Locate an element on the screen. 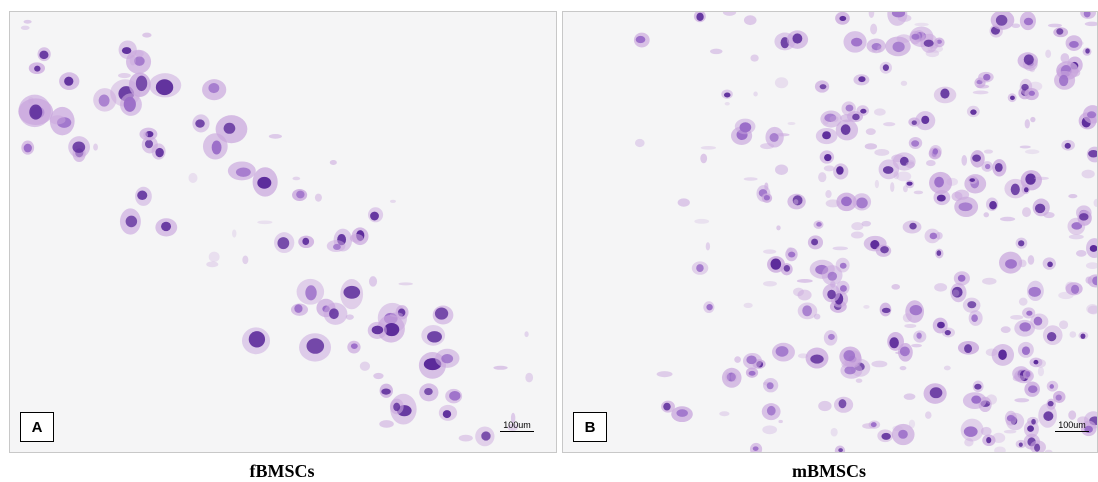  panel-label-a: A is located at coordinates (37, 427).